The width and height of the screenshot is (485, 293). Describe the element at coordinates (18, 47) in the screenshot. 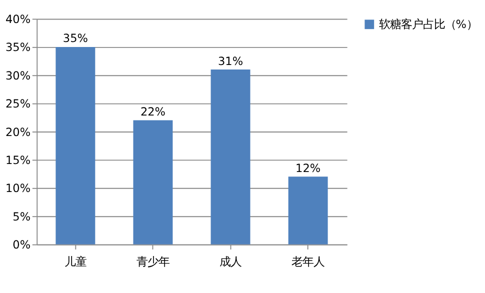

I see `y-tick-label: 35%` at that location.